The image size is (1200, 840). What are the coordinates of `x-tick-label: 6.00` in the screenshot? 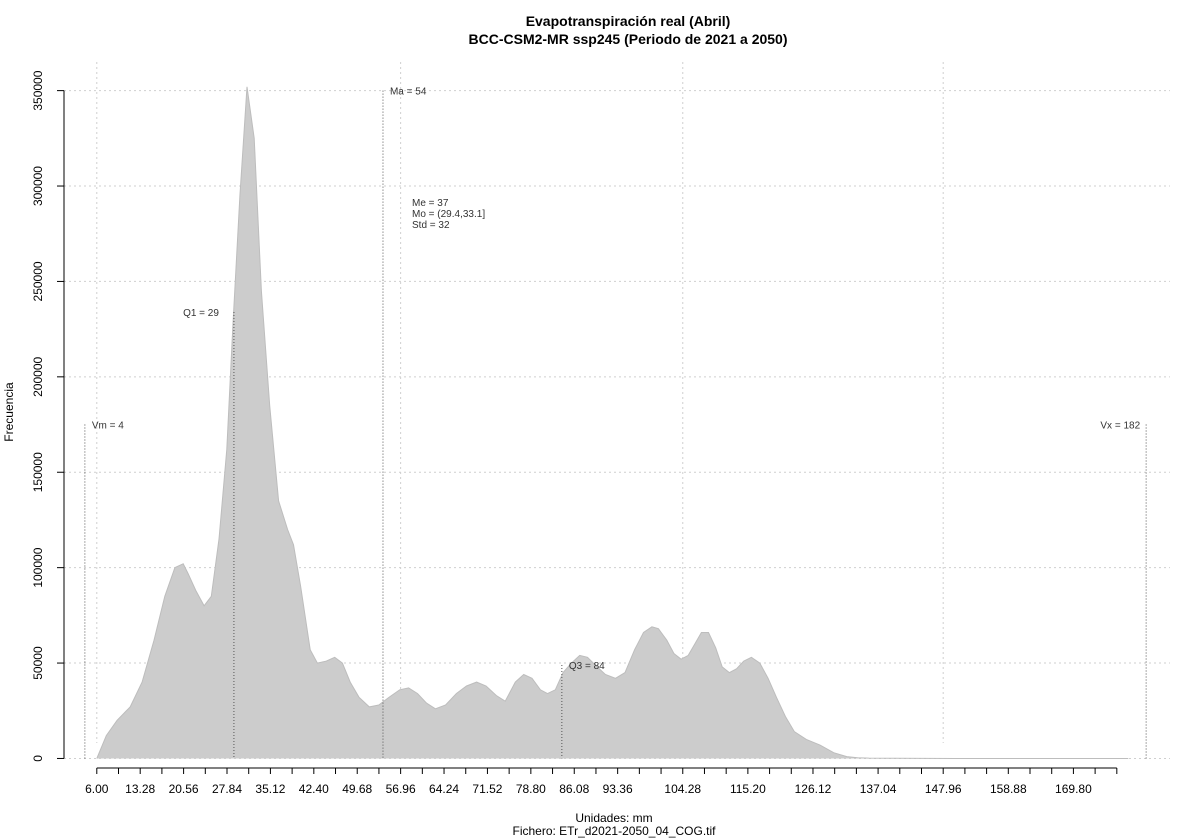 It's located at (97, 789).